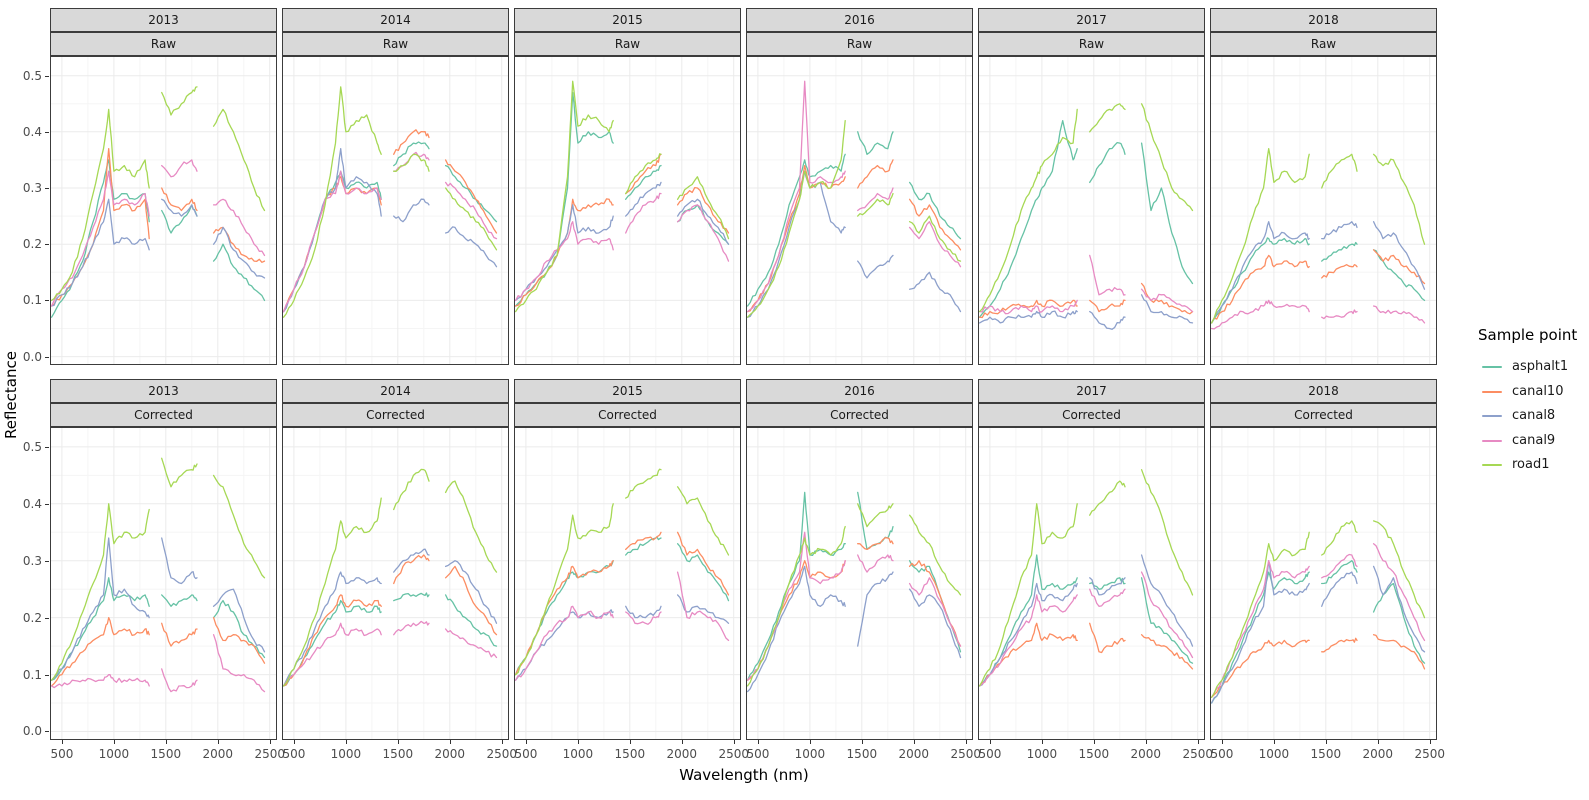 The width and height of the screenshot is (1589, 800). What do you see at coordinates (1534, 415) in the screenshot?
I see `legend-item-label-canal8: canal8` at bounding box center [1534, 415].